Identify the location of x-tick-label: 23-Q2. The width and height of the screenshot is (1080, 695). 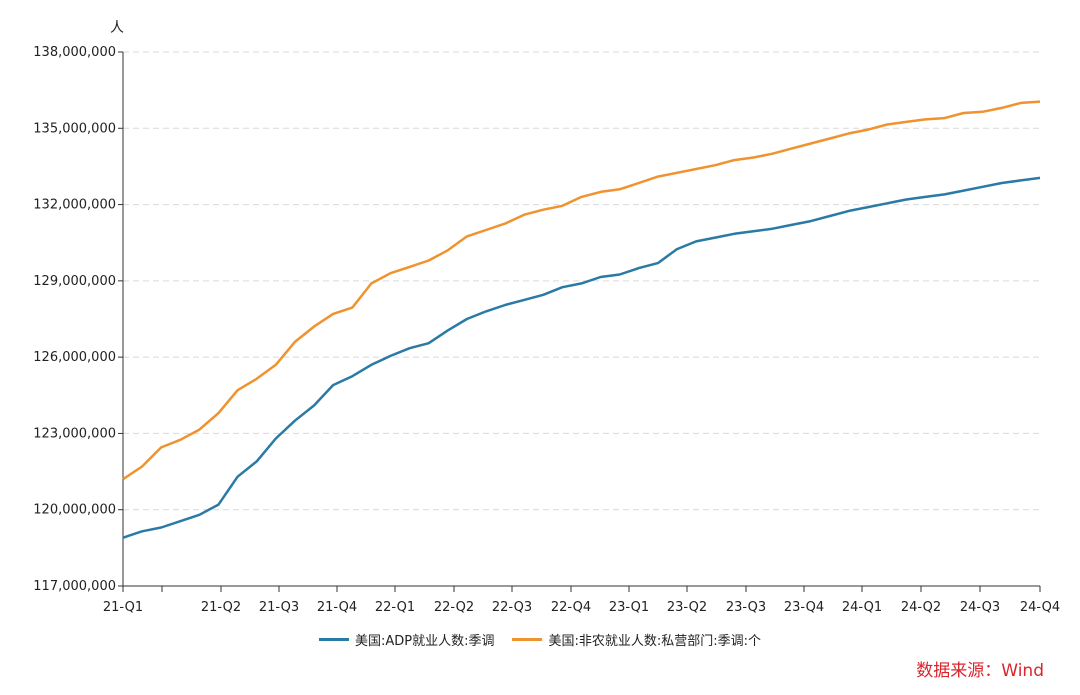
(687, 607).